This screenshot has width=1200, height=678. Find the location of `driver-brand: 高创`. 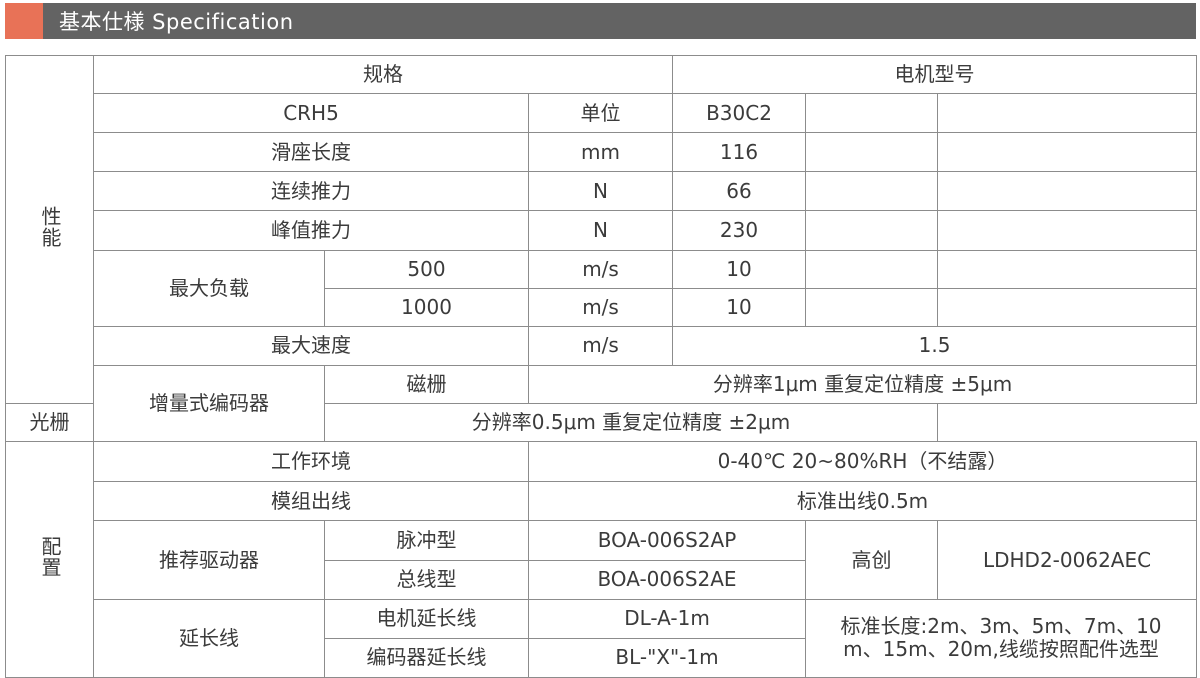

driver-brand: 高创 is located at coordinates (872, 560).